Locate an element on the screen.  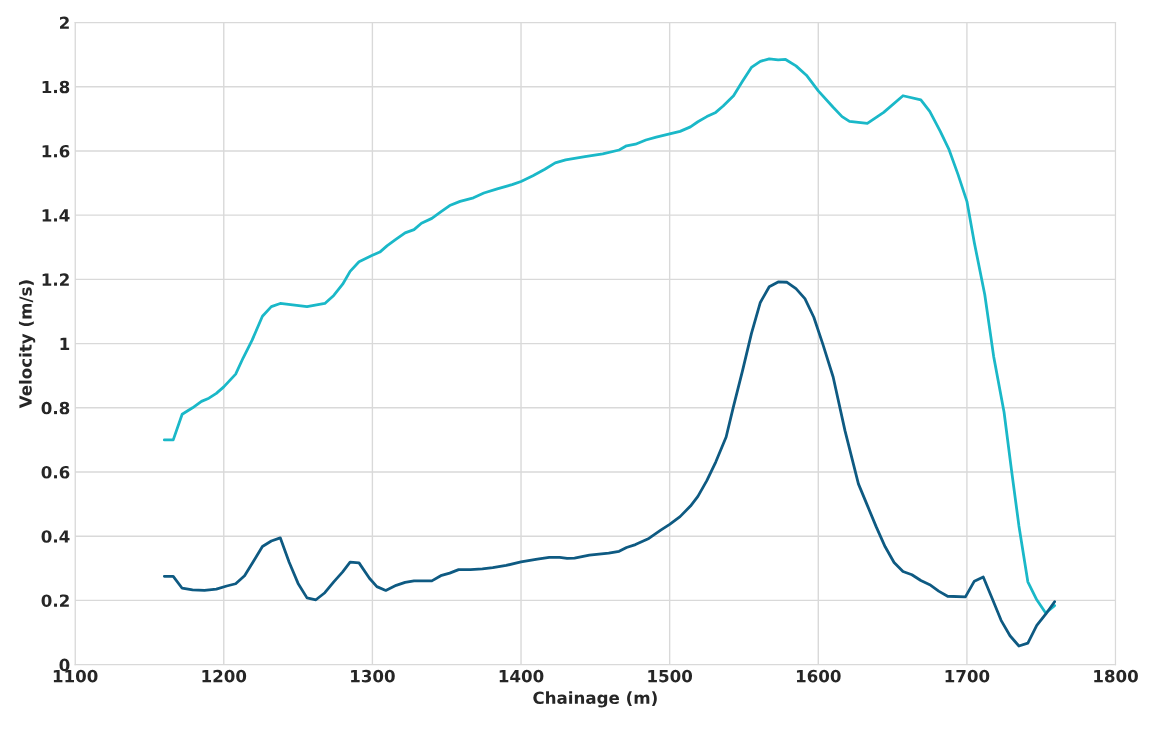
y-tick-label: 1.6 is located at coordinates (56, 151).